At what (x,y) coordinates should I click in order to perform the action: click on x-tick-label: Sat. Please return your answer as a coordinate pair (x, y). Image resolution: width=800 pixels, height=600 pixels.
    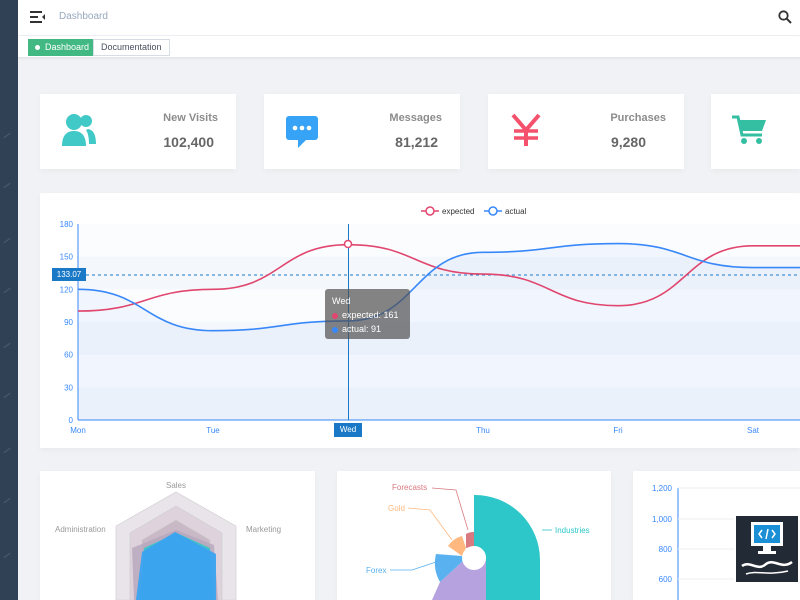
    Looking at the image, I should click on (753, 430).